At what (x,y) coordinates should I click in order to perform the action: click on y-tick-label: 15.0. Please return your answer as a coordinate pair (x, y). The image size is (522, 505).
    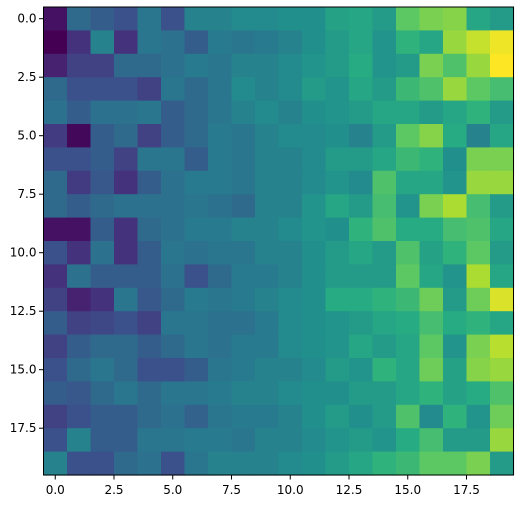
    Looking at the image, I should click on (23, 370).